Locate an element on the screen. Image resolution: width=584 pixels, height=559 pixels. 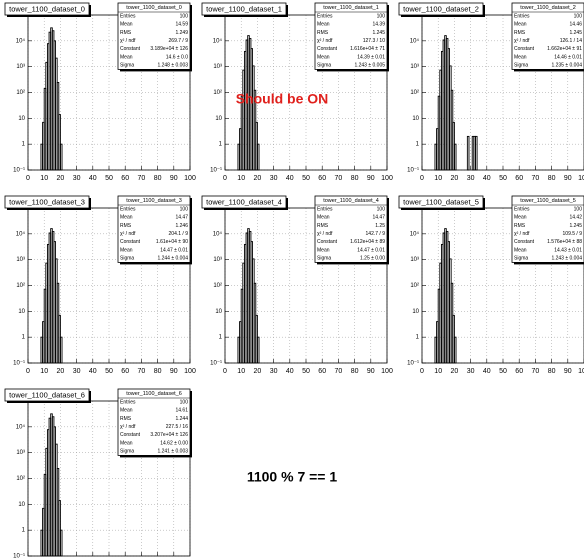
x-tick-label: 90 is located at coordinates (174, 371).